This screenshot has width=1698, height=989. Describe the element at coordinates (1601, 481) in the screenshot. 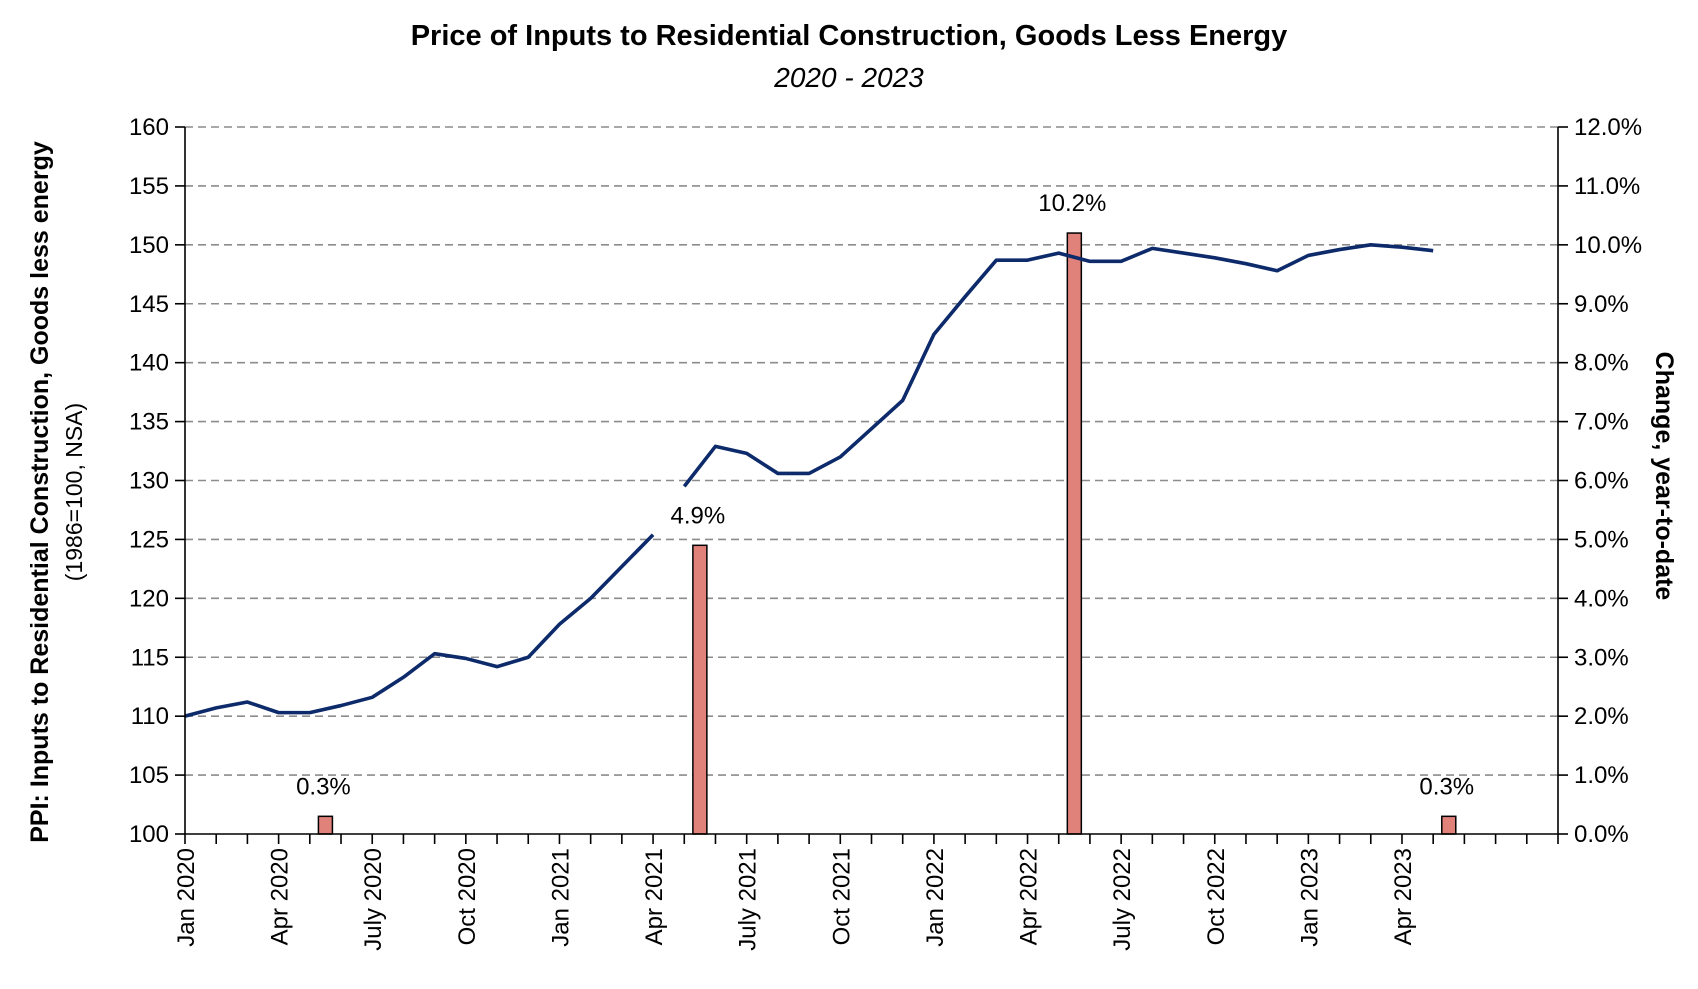

I see `y2-tick-label: 6.0%` at that location.